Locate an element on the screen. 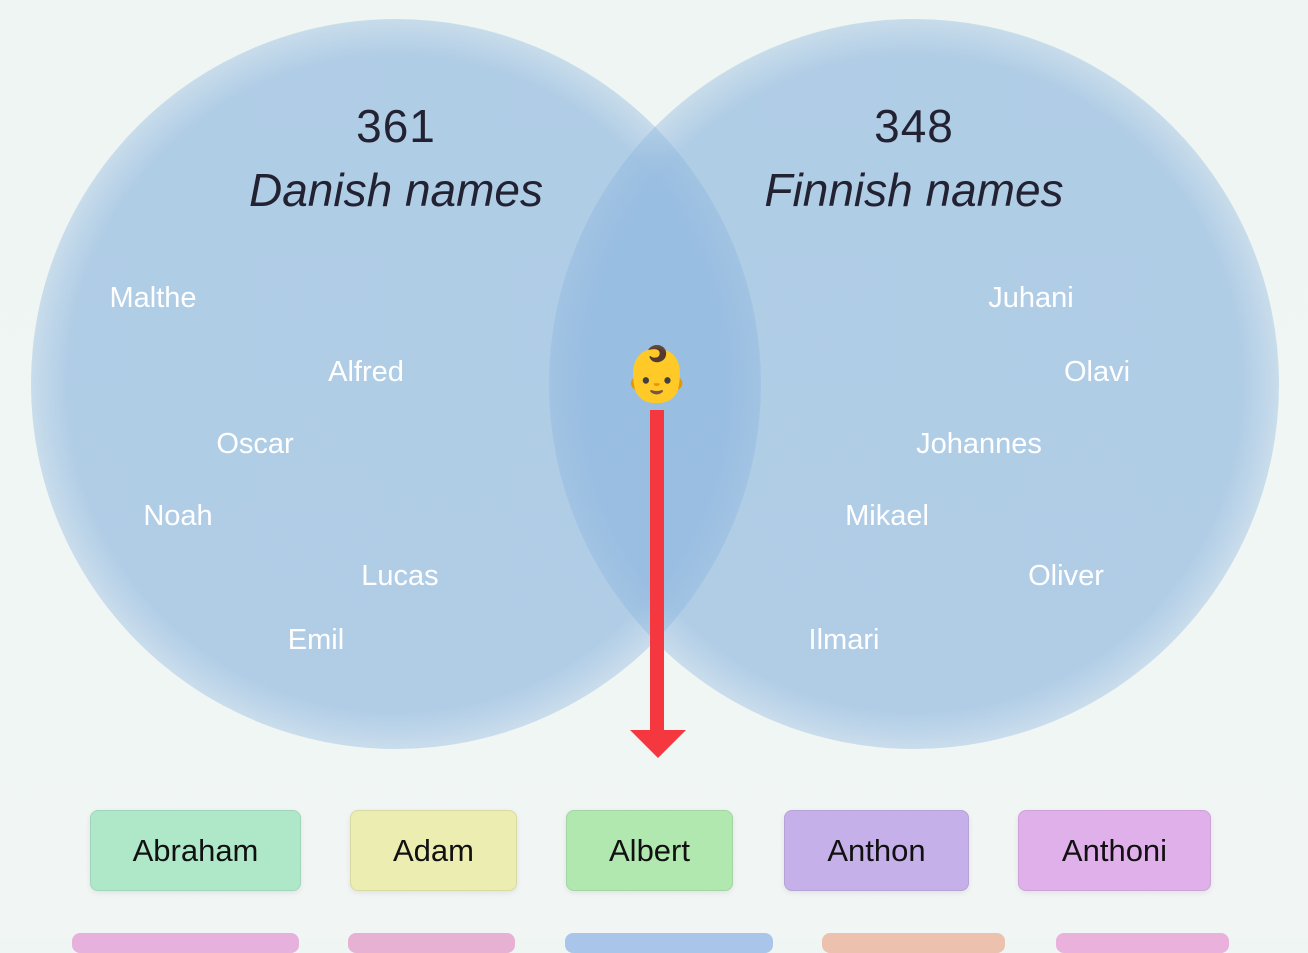  name-label: Juhani is located at coordinates (1030, 298).